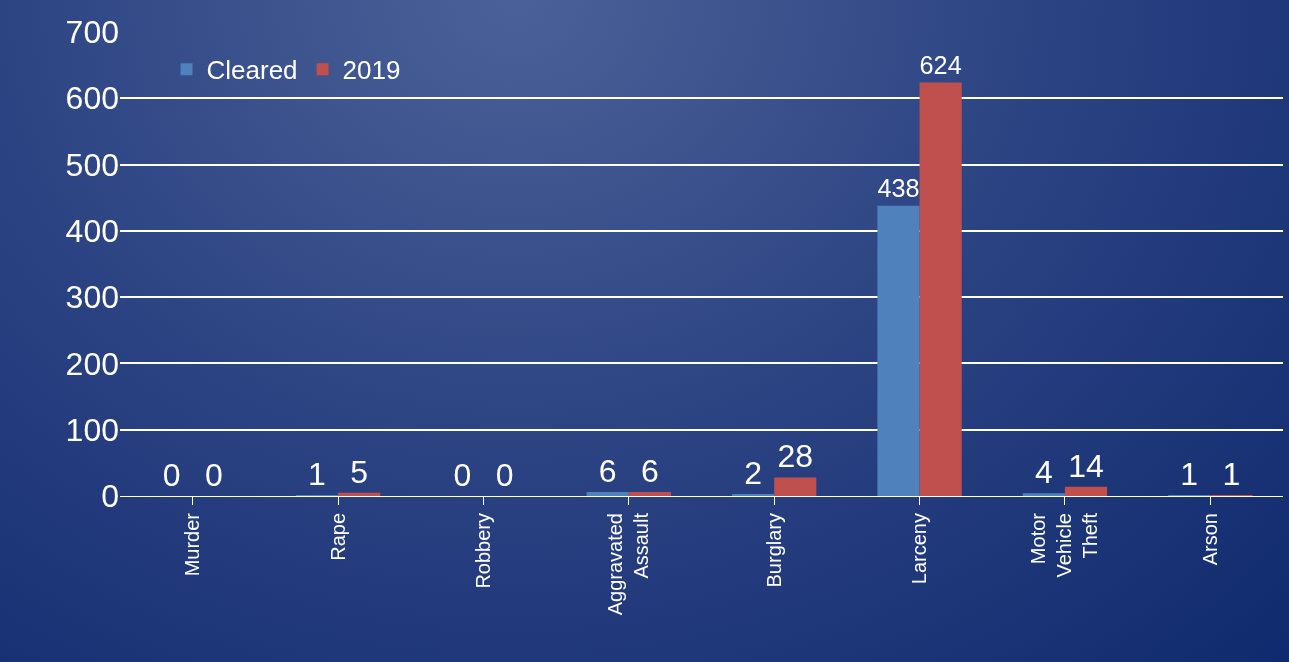 The height and width of the screenshot is (662, 1289). What do you see at coordinates (482, 551) in the screenshot?
I see `x-tick-label: Robbery` at bounding box center [482, 551].